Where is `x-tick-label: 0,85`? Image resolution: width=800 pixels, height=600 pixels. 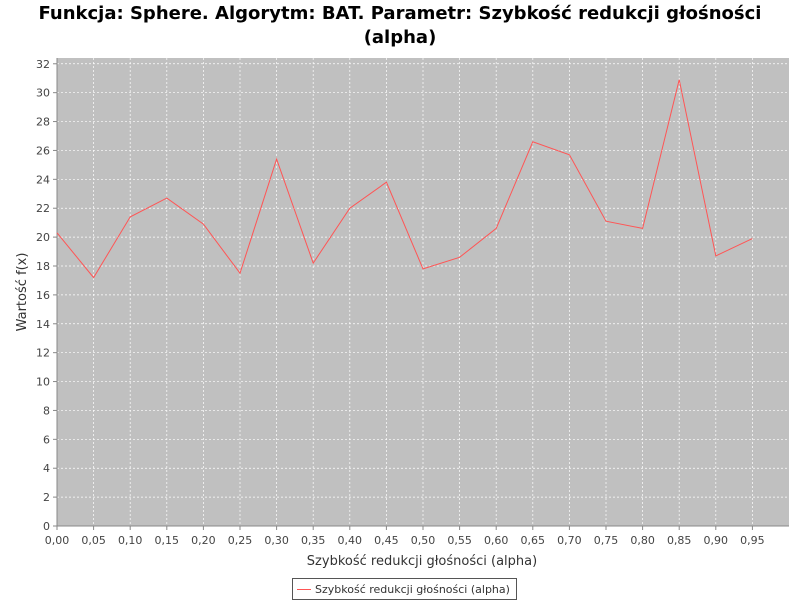
x-tick-label: 0,85 is located at coordinates (679, 540).